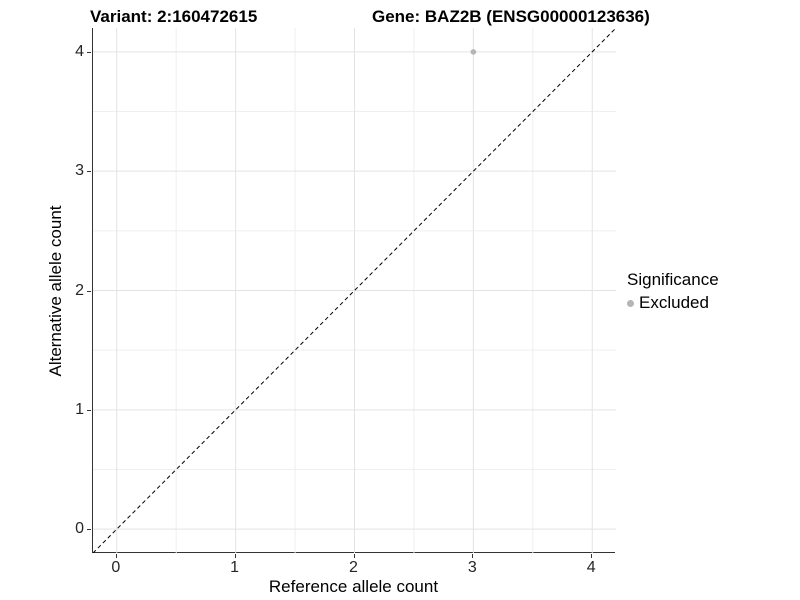 The image size is (800, 600). What do you see at coordinates (511, 16) in the screenshot?
I see `plot-title-gene: Gene: BAZ2B (ENSG00000123636)` at bounding box center [511, 16].